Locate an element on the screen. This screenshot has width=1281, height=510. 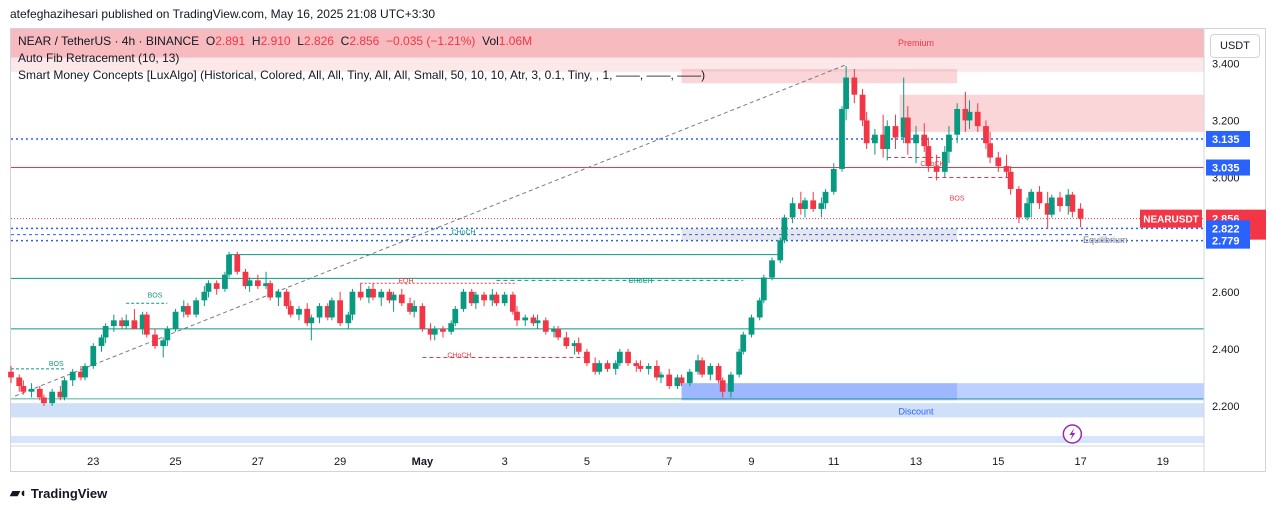
y-tick-label: 2.400 is located at coordinates (1226, 350).